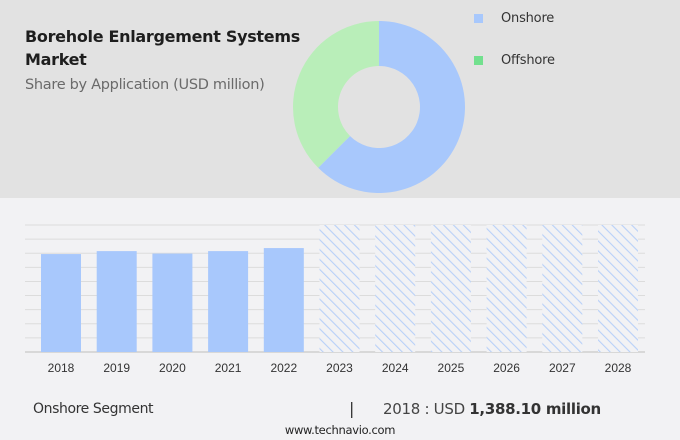 This screenshot has width=680, height=440. I want to click on chart-title: Borehole Enlargement Systems Market, so click(162, 48).